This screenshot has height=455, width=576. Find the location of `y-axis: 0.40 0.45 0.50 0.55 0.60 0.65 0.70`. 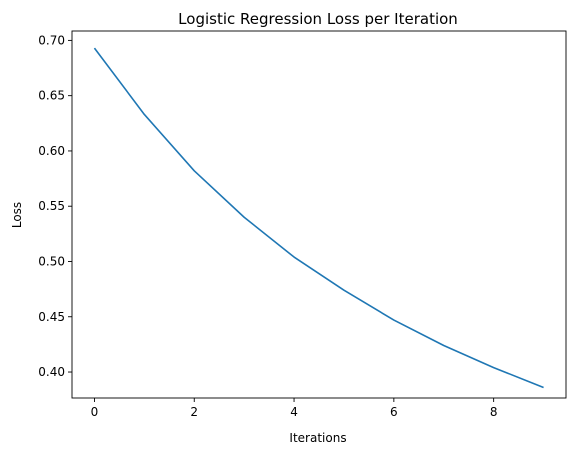

y-axis: 0.40 0.45 0.50 0.55 0.60 0.65 0.70 is located at coordinates (55, 206).